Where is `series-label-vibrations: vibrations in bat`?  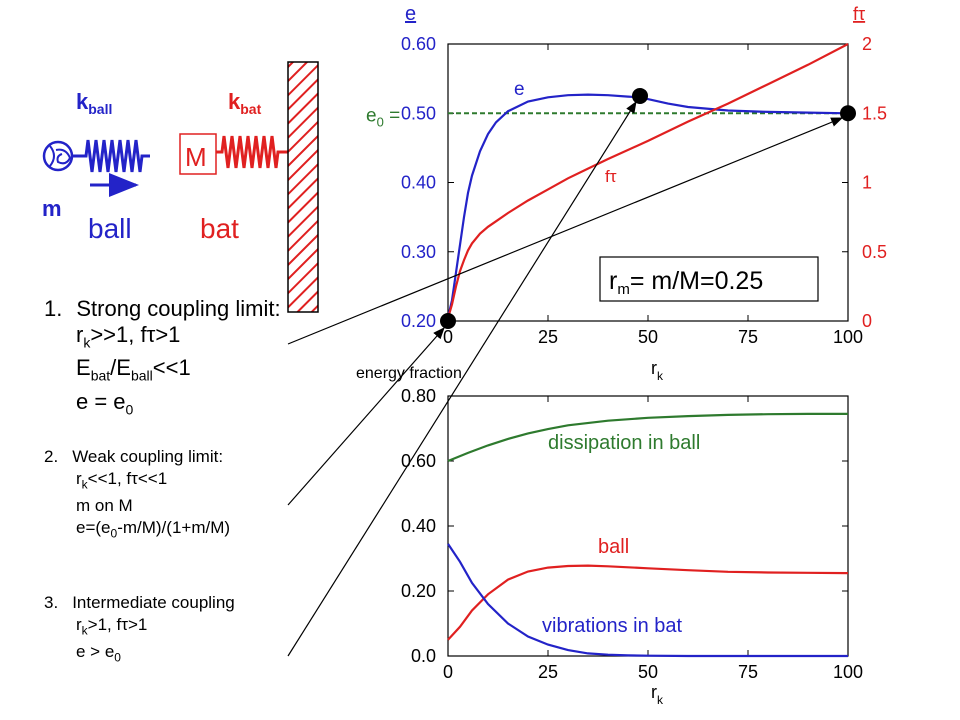 series-label-vibrations: vibrations in bat is located at coordinates (612, 626).